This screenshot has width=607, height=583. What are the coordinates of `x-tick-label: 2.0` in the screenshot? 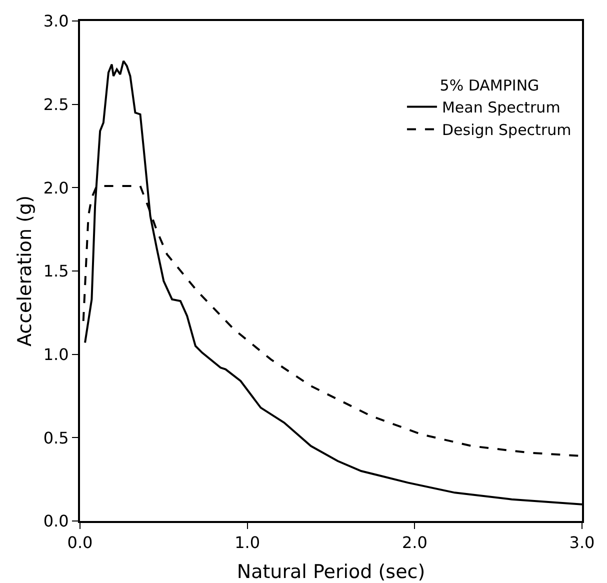 It's located at (415, 542).